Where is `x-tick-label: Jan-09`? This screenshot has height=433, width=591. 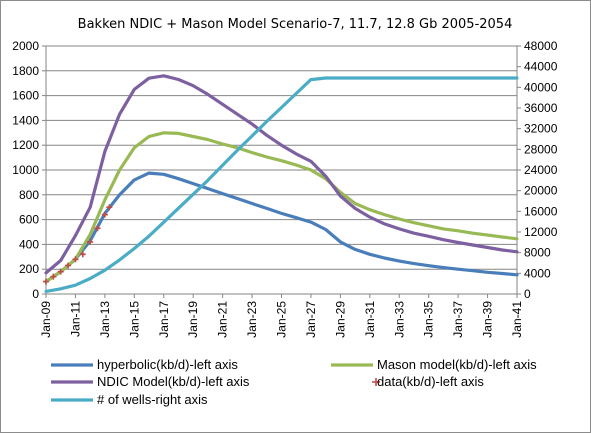 x-tick-label: Jan-09 is located at coordinates (46, 319).